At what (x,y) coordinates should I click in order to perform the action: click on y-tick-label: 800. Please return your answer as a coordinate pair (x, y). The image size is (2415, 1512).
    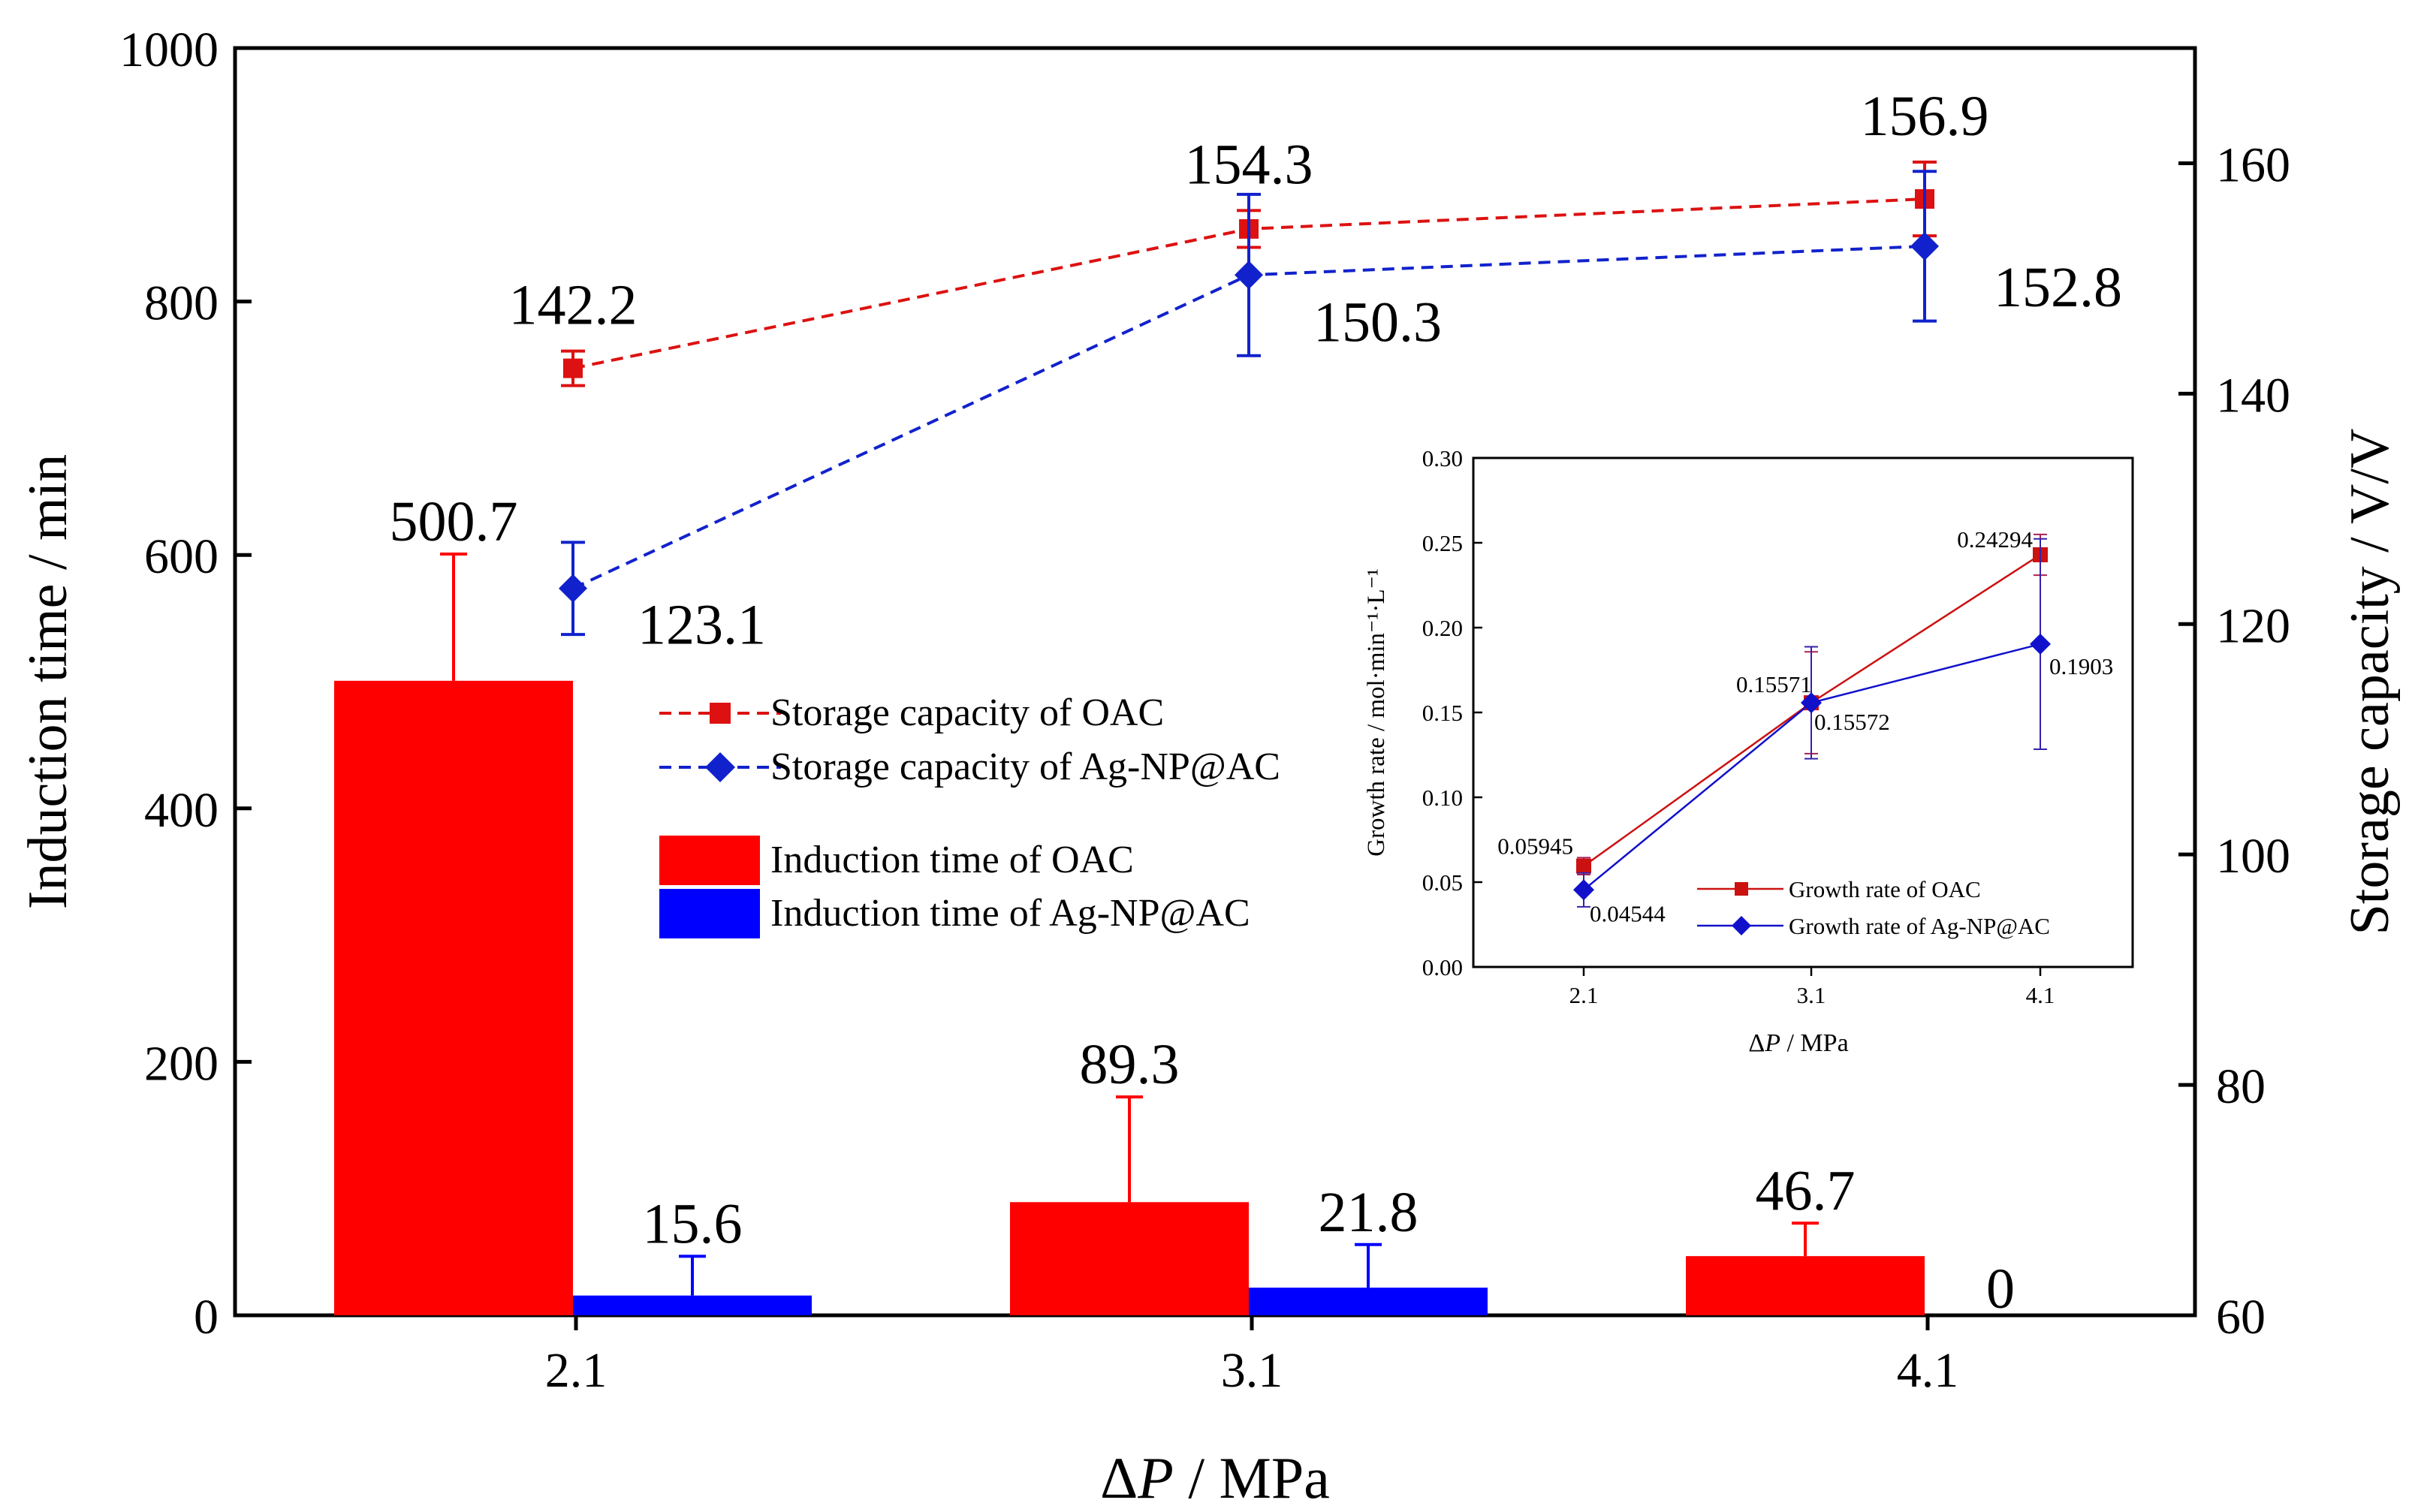
    Looking at the image, I should click on (181, 303).